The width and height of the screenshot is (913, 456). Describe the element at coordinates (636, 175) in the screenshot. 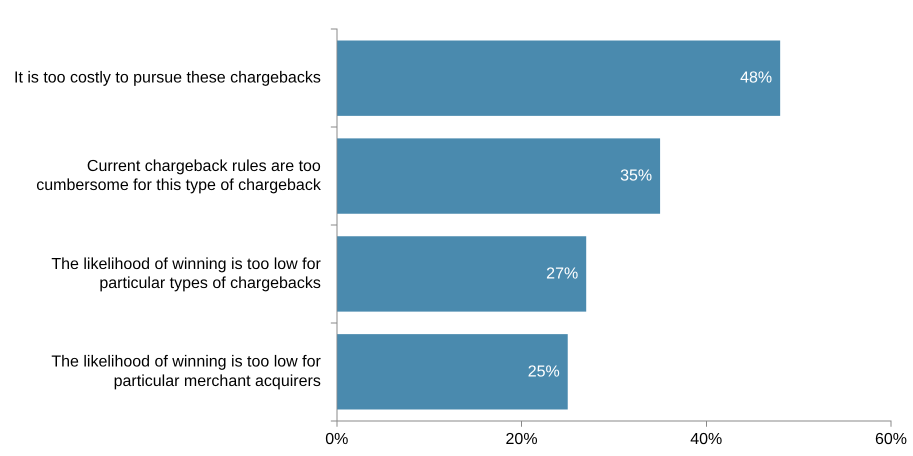

I see `data-label: 35%` at that location.